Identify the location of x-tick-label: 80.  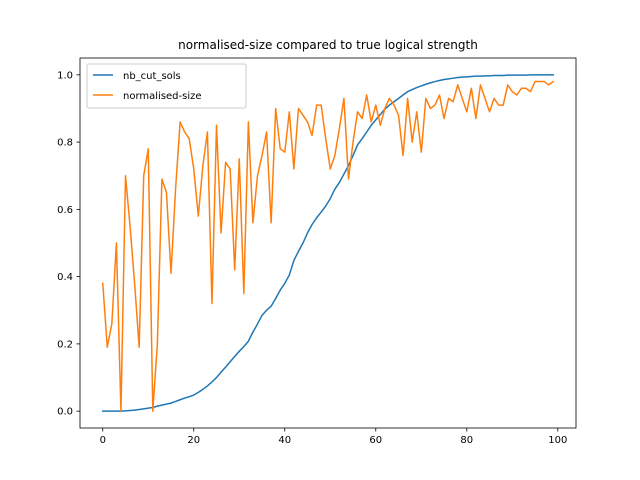
(466, 440).